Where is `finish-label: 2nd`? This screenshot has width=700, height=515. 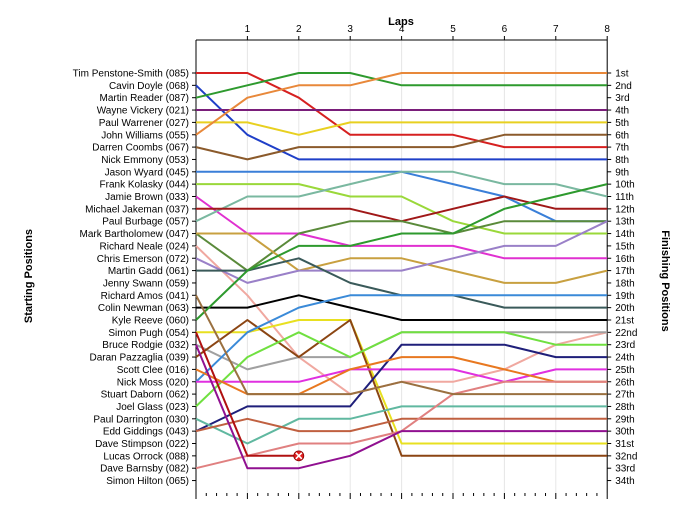
finish-label: 2nd is located at coordinates (623, 86).